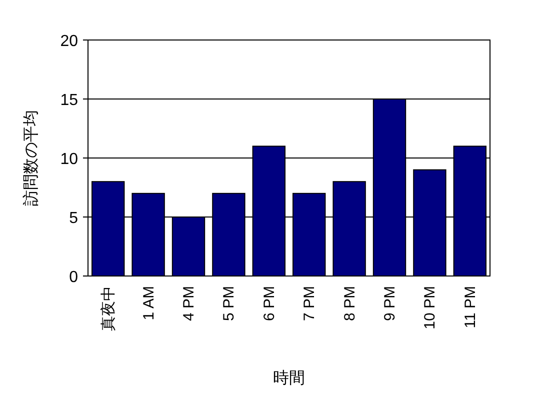  I want to click on x-tick-label: 1 AM, so click(149, 303).